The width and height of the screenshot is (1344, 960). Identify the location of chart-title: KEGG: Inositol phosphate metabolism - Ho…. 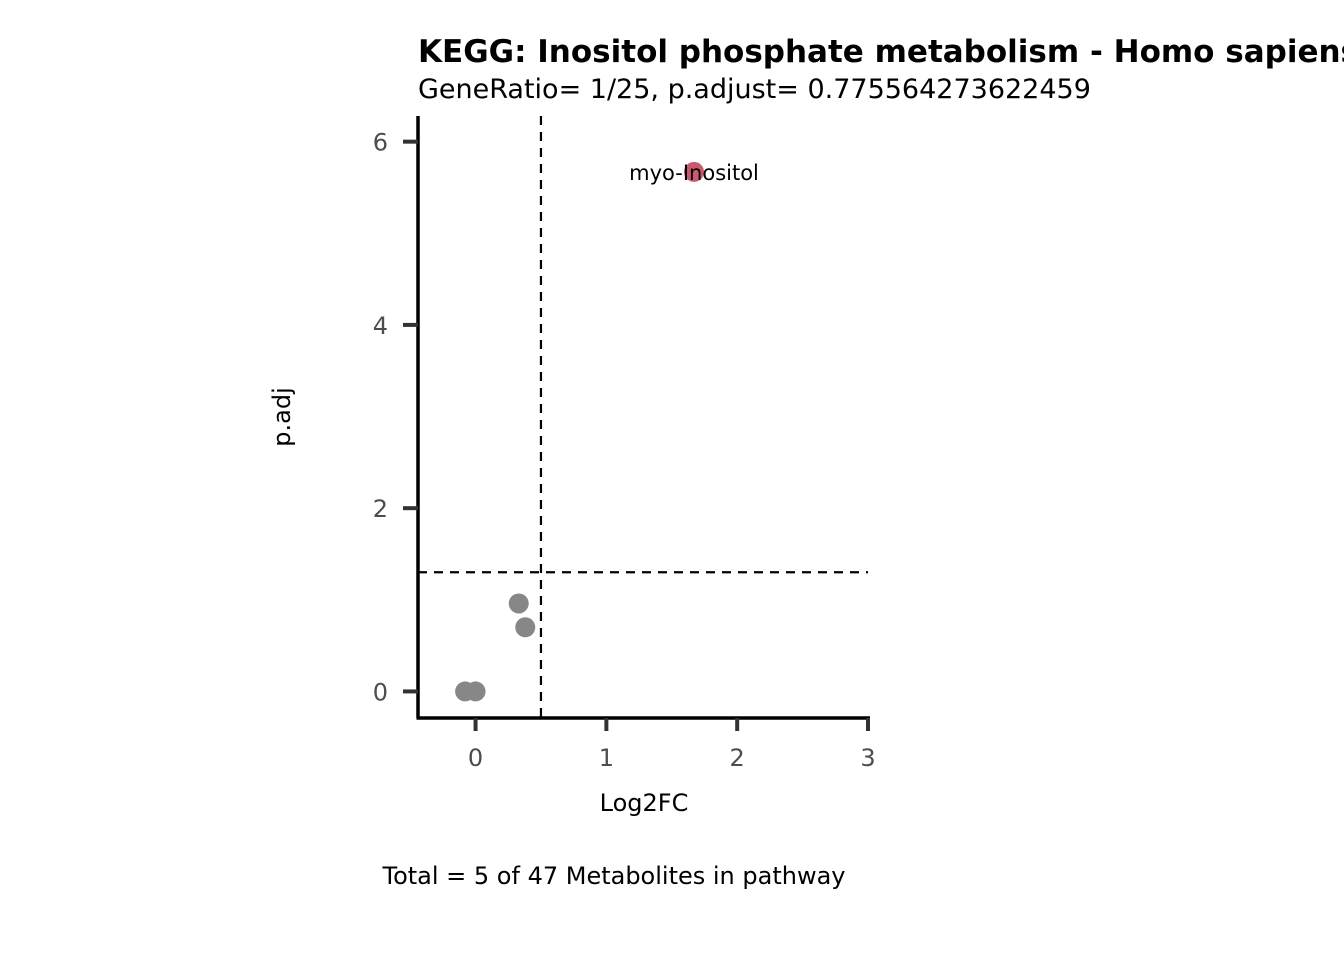
(881, 52).